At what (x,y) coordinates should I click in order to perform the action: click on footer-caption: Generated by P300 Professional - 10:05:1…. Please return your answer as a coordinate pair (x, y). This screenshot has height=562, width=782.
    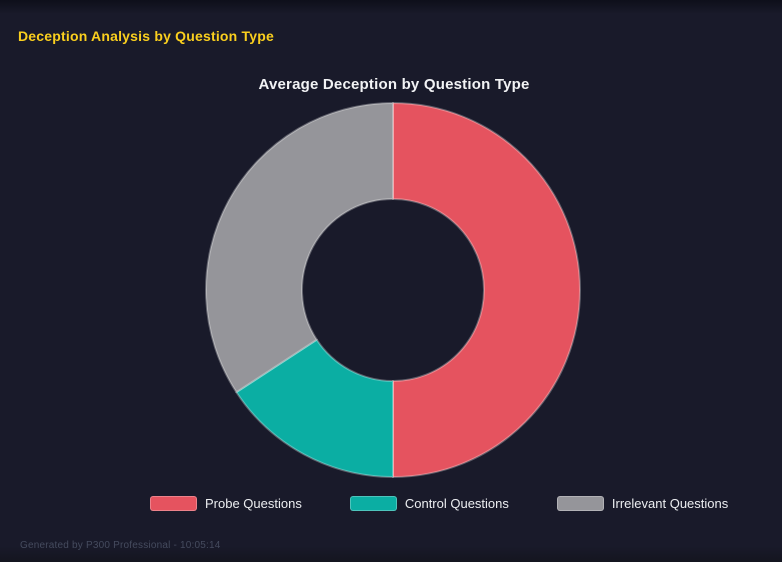
    Looking at the image, I should click on (120, 545).